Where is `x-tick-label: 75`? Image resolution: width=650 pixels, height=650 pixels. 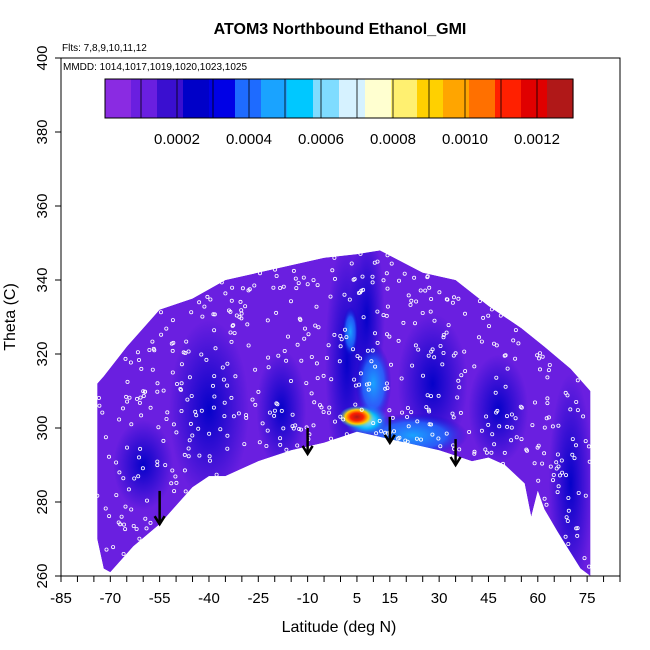 x-tick-label: 75 is located at coordinates (587, 598).